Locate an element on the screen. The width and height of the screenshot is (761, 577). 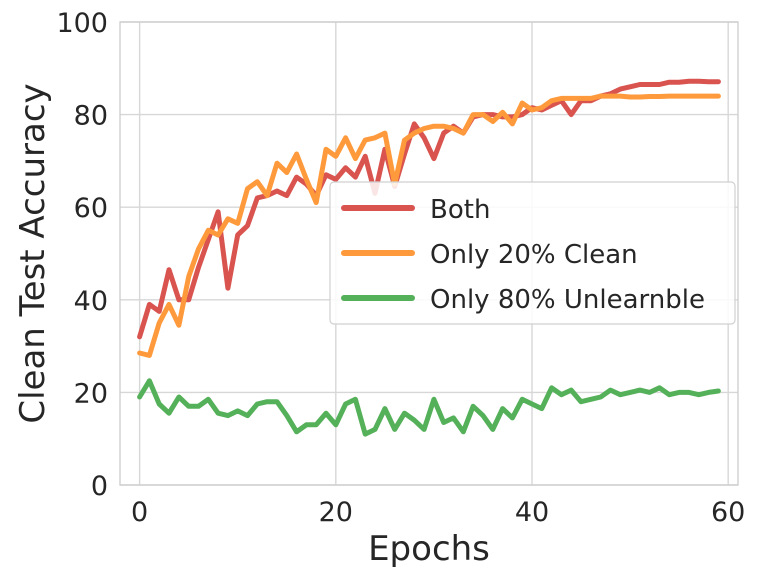
legend-label-1: Both is located at coordinates (460, 210).